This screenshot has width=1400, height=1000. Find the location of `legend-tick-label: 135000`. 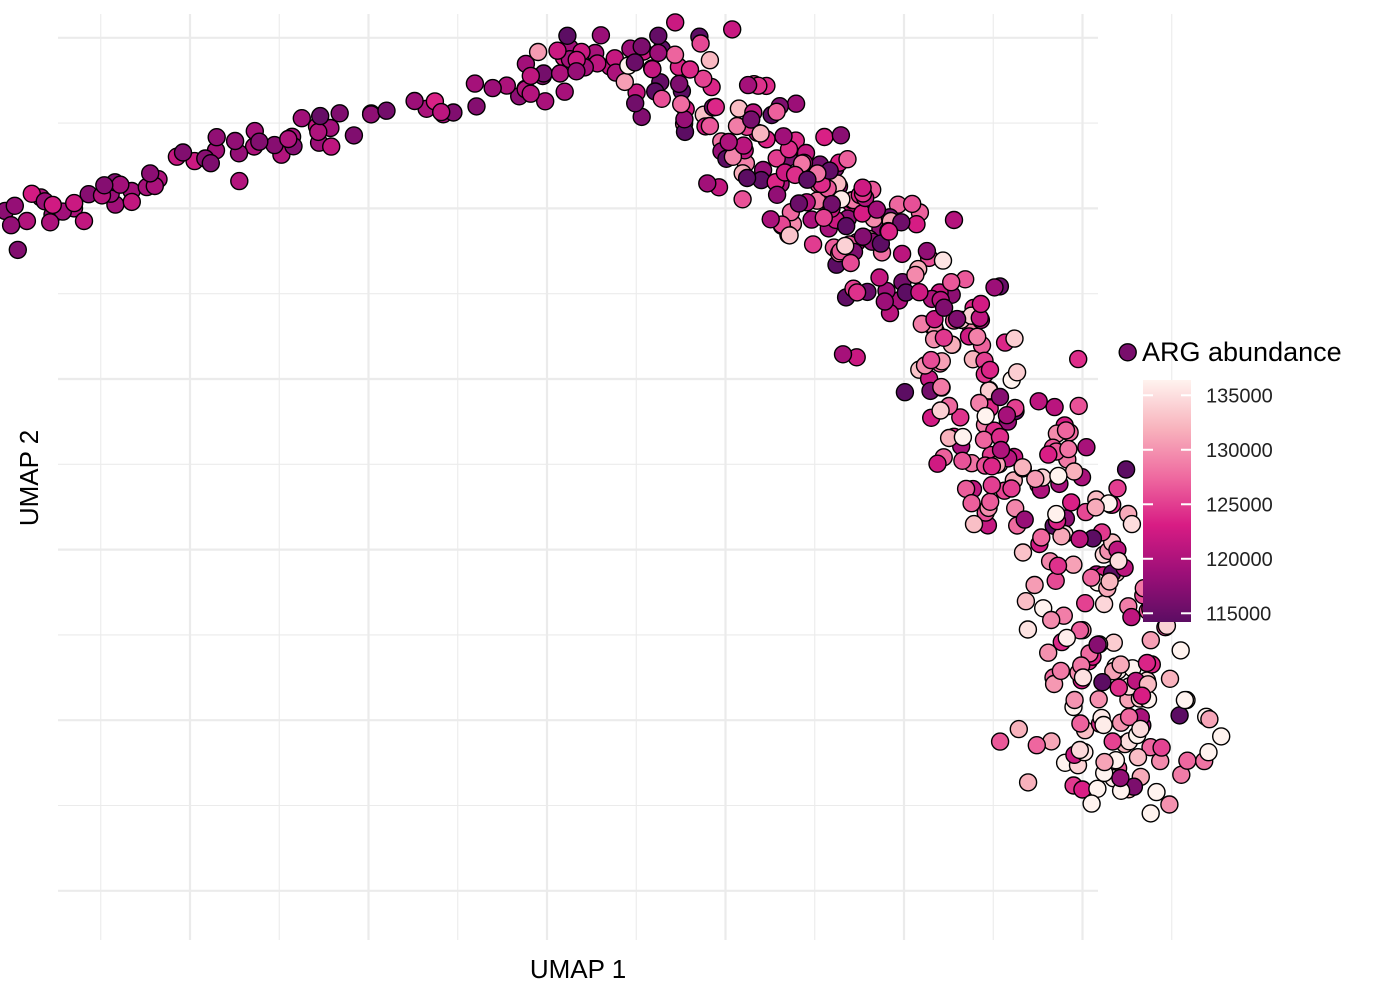

legend-tick-label: 135000 is located at coordinates (1239, 396).